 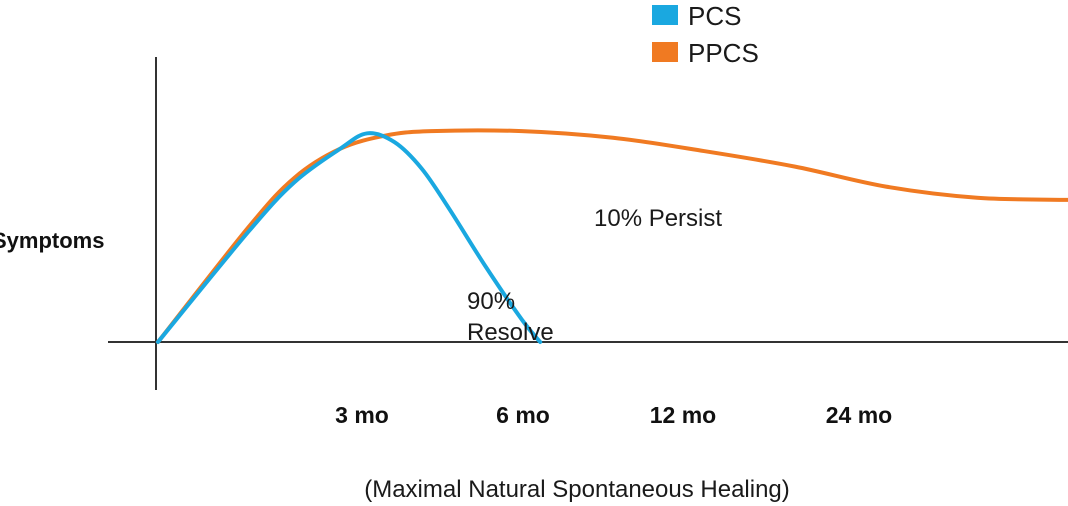 I want to click on x-tick-label: 24 mo, so click(x=859, y=415).